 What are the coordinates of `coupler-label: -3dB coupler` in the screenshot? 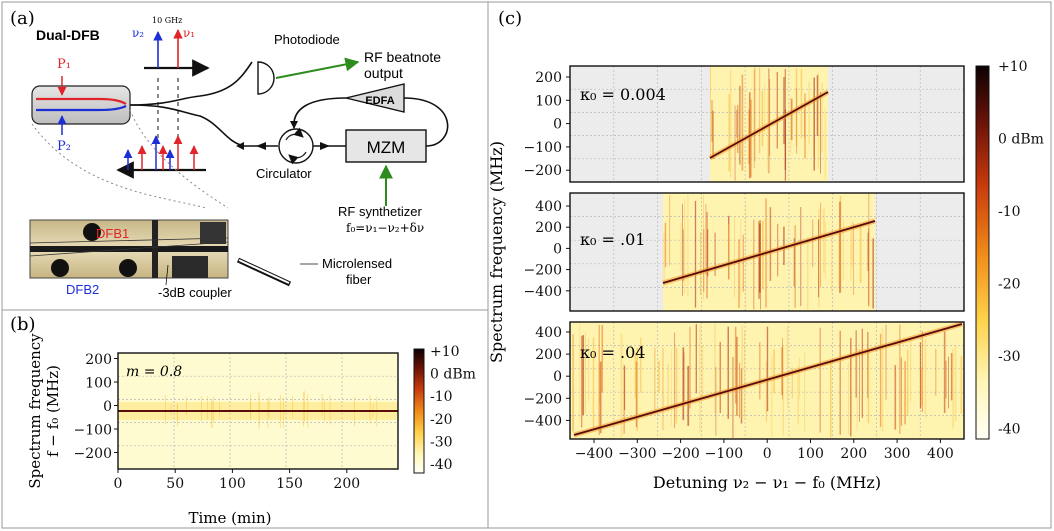 It's located at (195, 292).